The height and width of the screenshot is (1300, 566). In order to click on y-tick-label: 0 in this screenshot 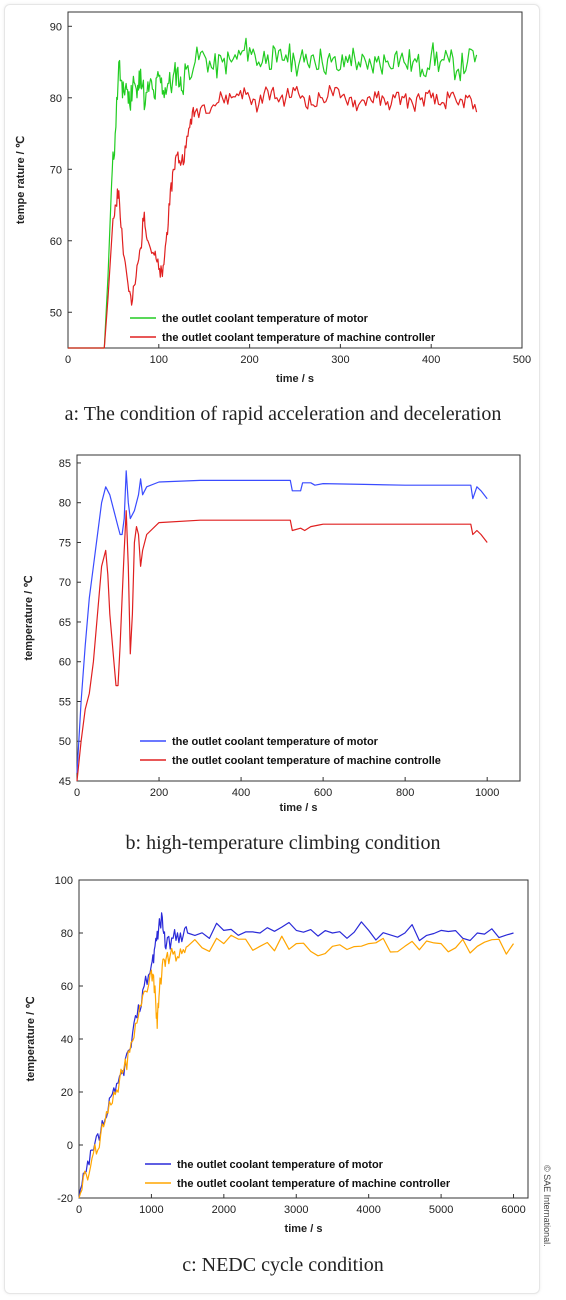, I will do `click(70, 1146)`.